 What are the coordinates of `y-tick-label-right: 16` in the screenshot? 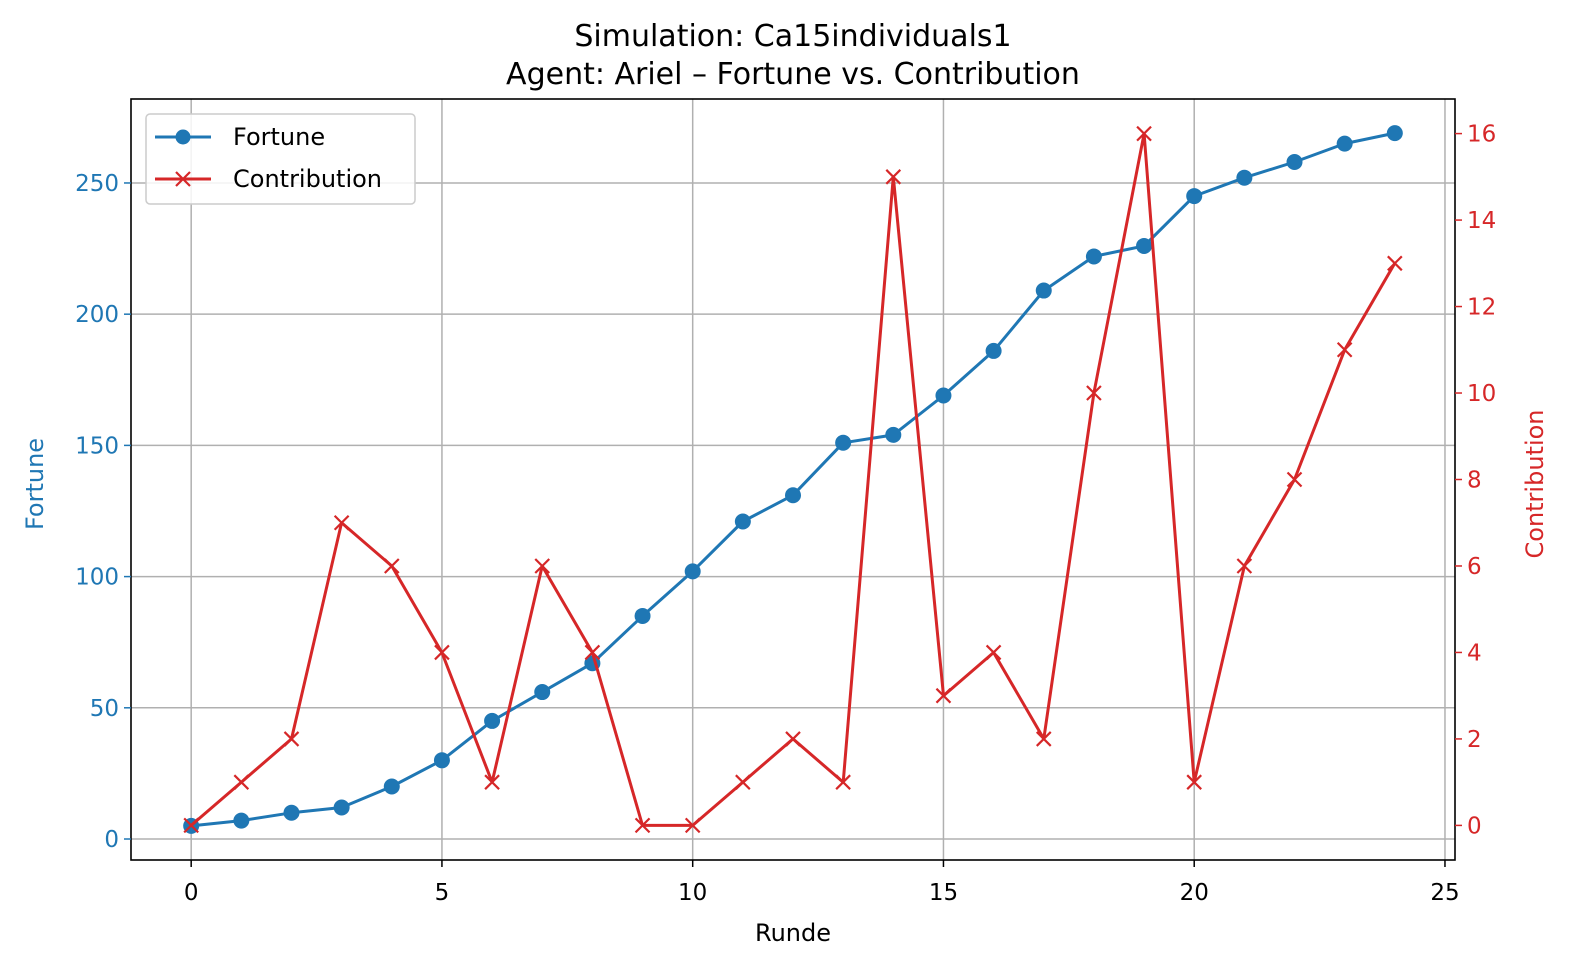 It's located at (1481, 135).